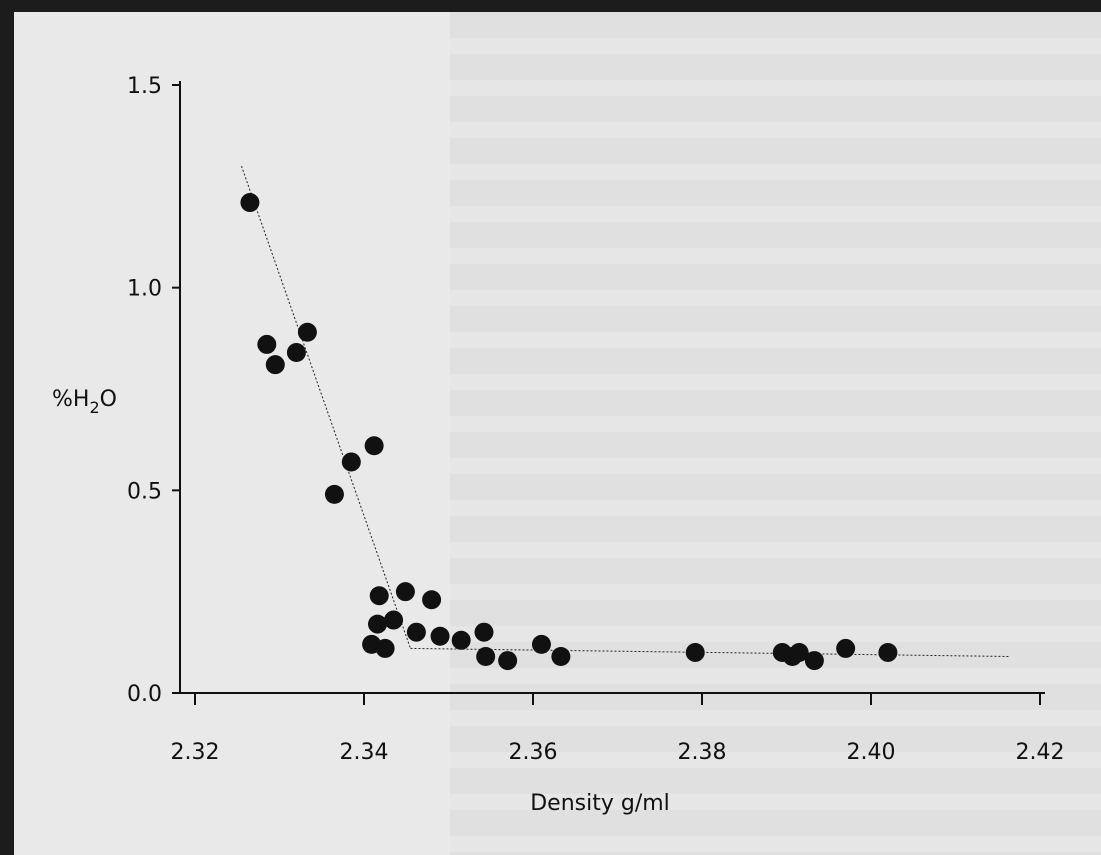  What do you see at coordinates (364, 752) in the screenshot?
I see `x-tick-label: 2.34` at bounding box center [364, 752].